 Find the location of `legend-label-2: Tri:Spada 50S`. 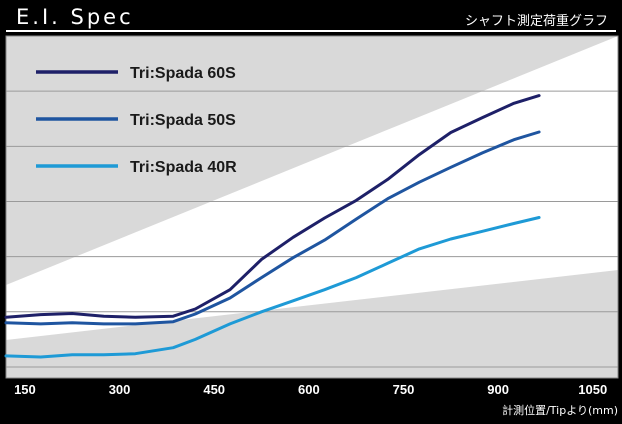

legend-label-2: Tri:Spada 50S is located at coordinates (183, 120).